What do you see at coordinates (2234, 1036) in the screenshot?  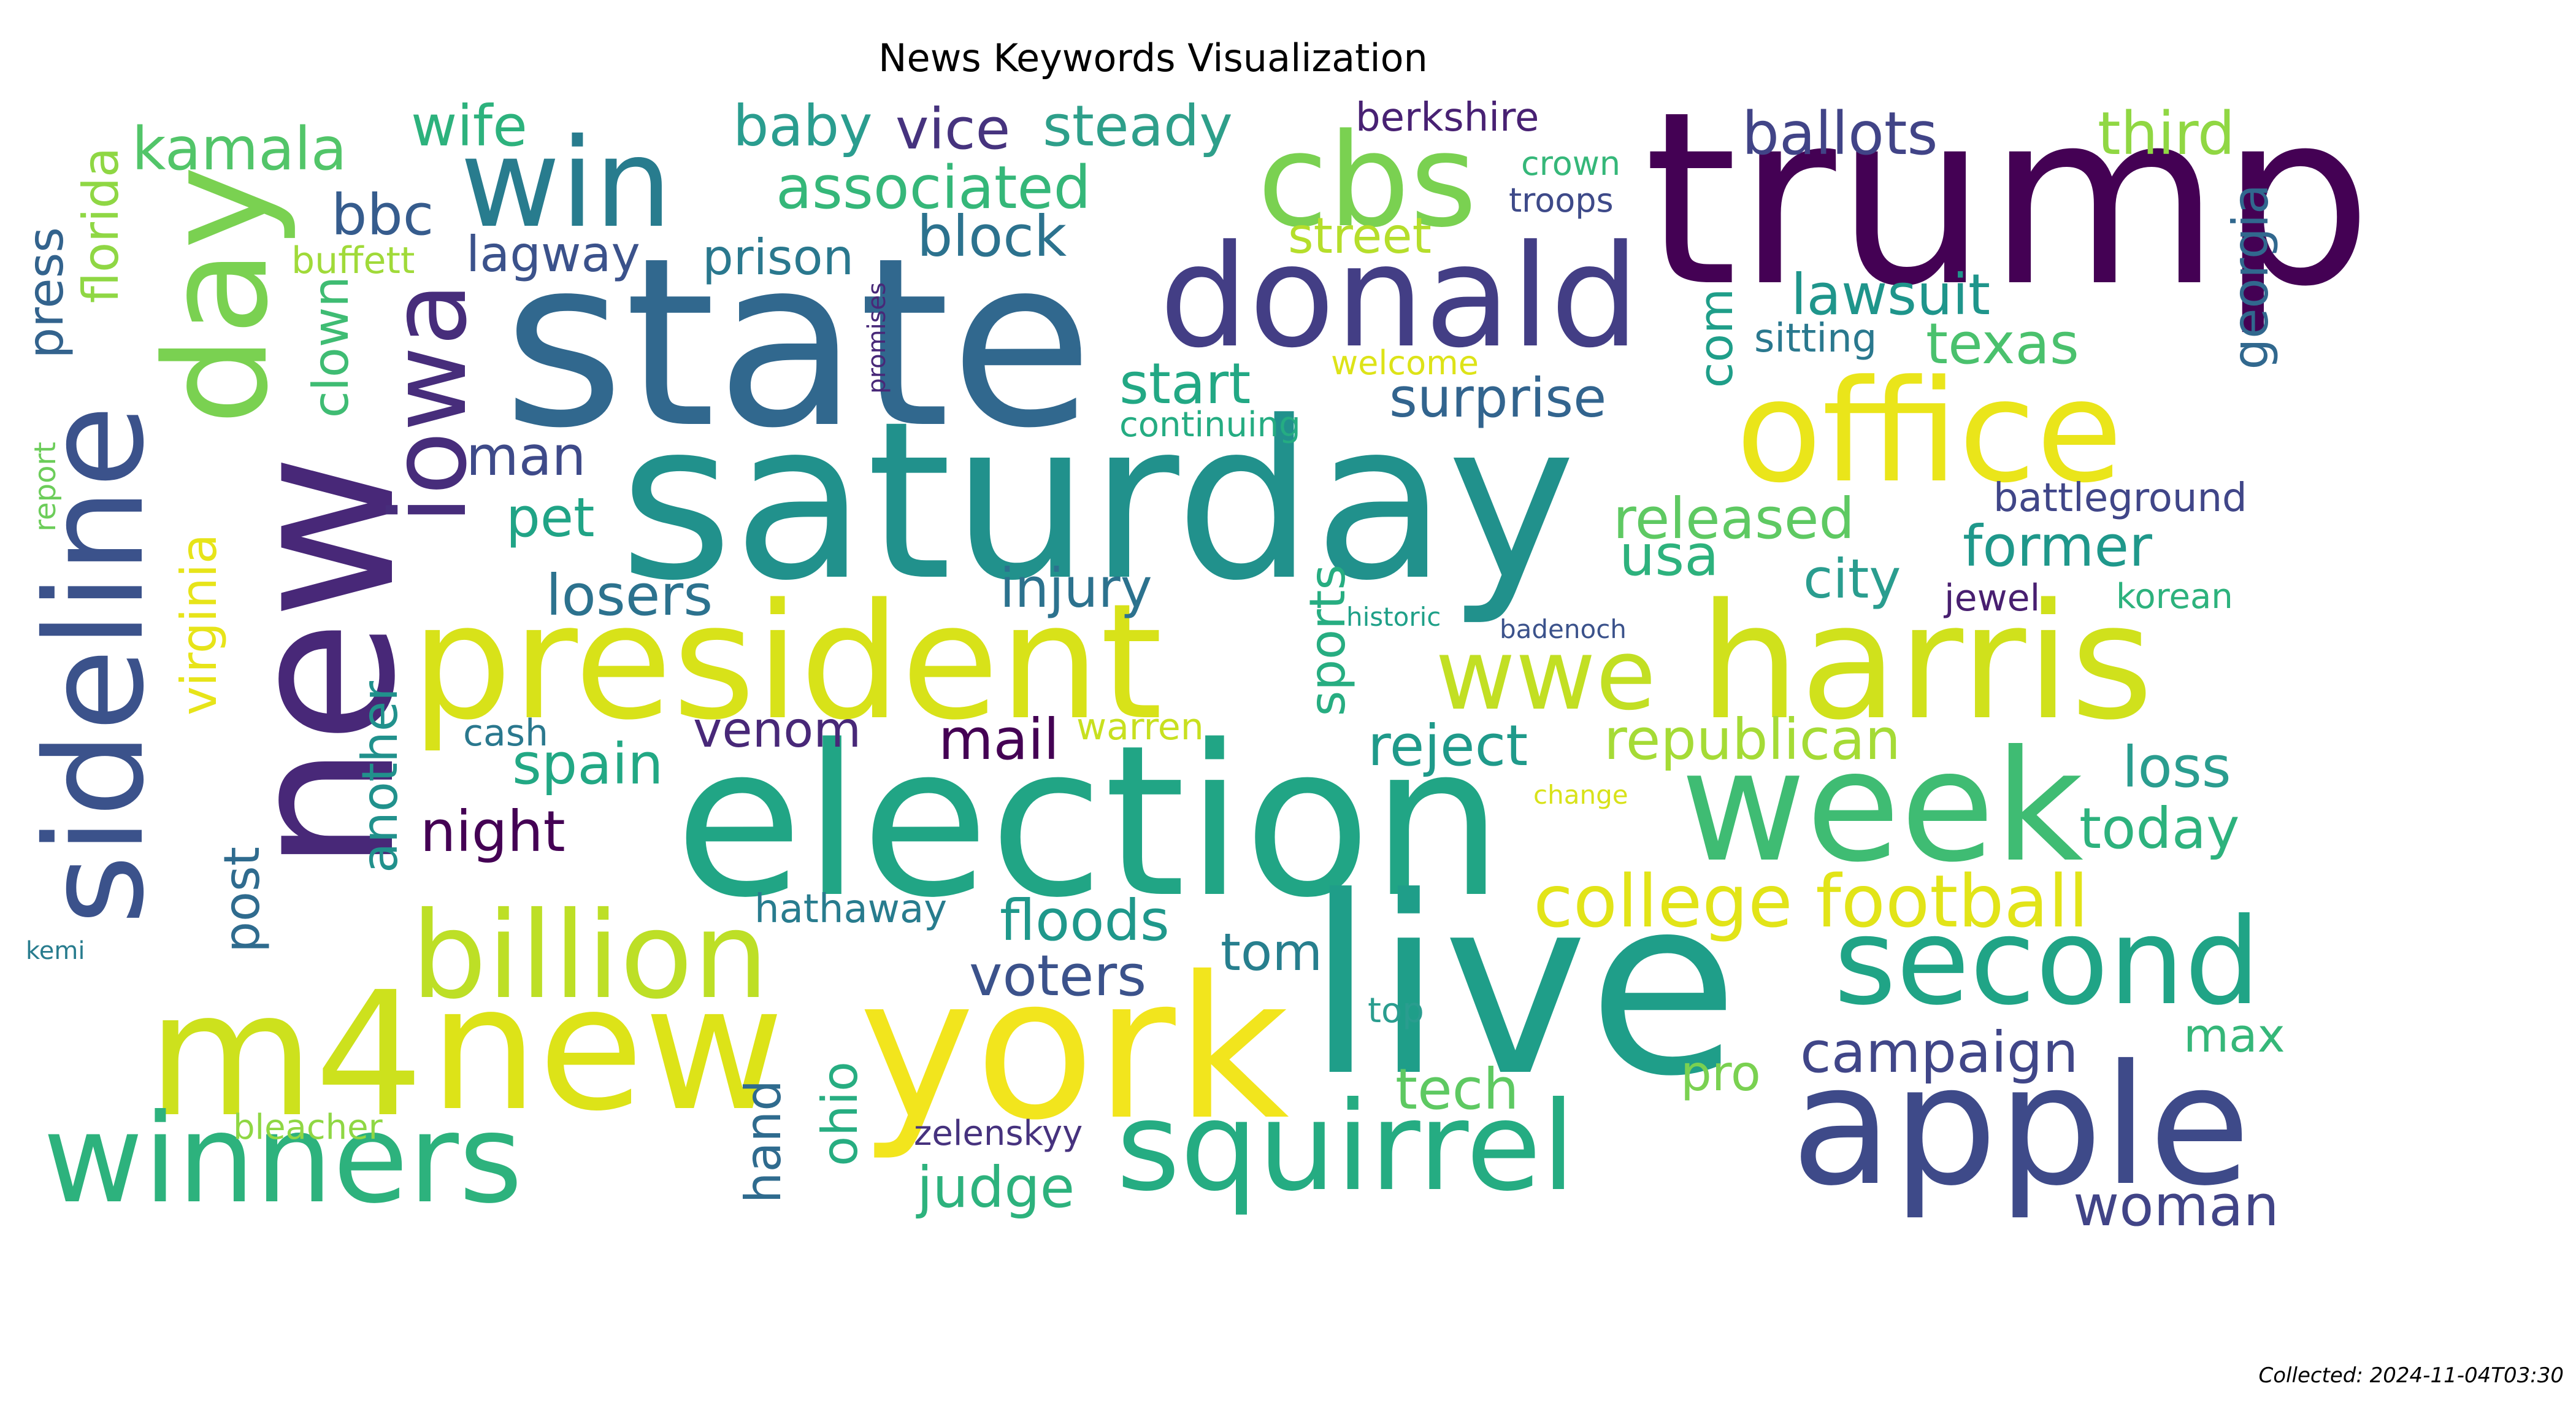 I see `word-max: max` at bounding box center [2234, 1036].